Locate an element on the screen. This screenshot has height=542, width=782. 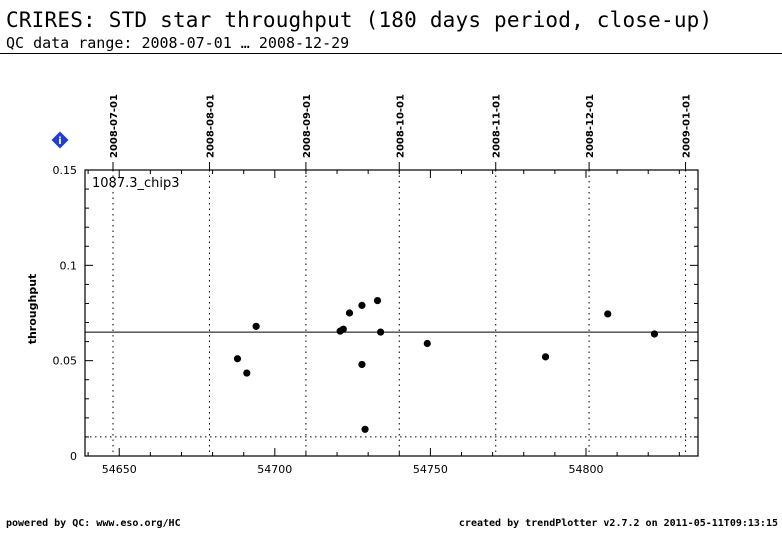
date-tick-label: 2008-12-01 is located at coordinates (590, 126).